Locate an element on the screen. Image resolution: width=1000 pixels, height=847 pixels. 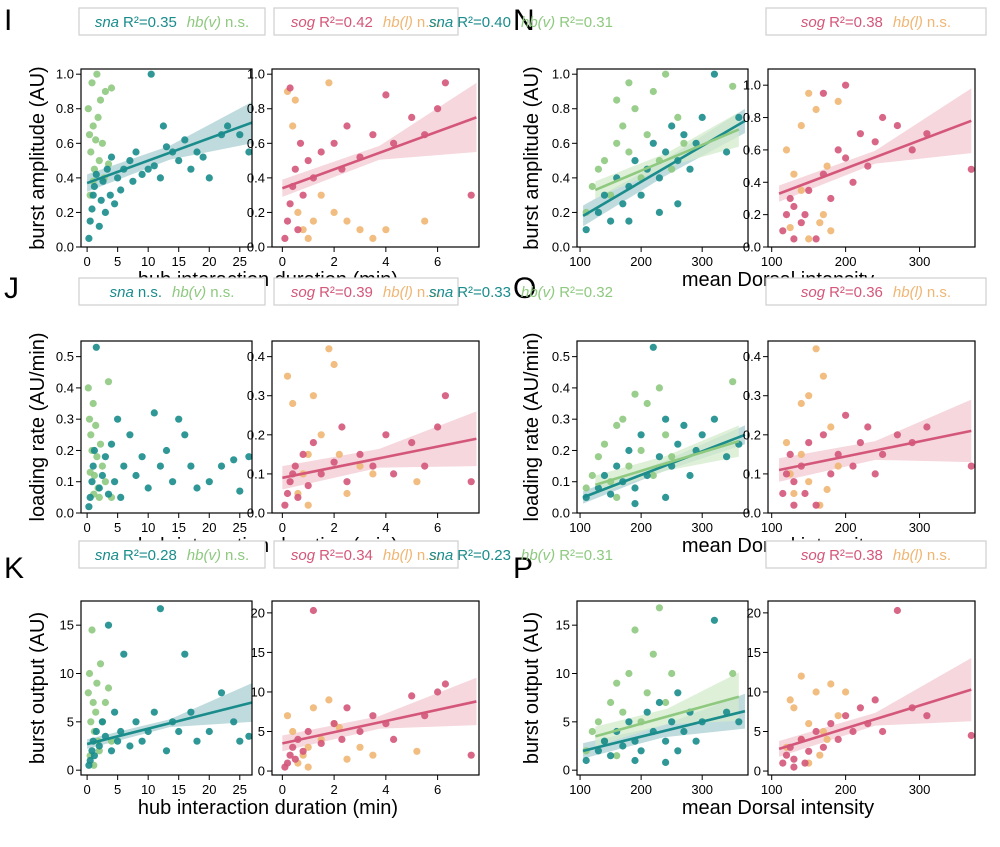
y-tick-label: 0.6 is located at coordinates (752, 149).